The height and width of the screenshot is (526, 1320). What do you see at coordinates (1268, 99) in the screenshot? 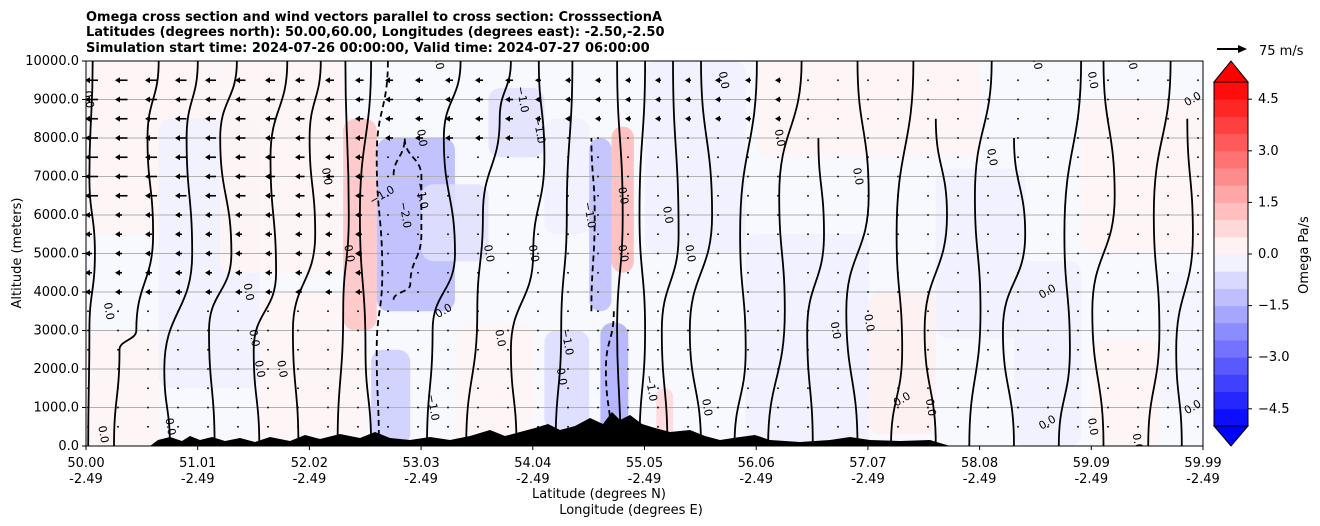
I see `colorbar-tick-label: 4.5` at bounding box center [1268, 99].